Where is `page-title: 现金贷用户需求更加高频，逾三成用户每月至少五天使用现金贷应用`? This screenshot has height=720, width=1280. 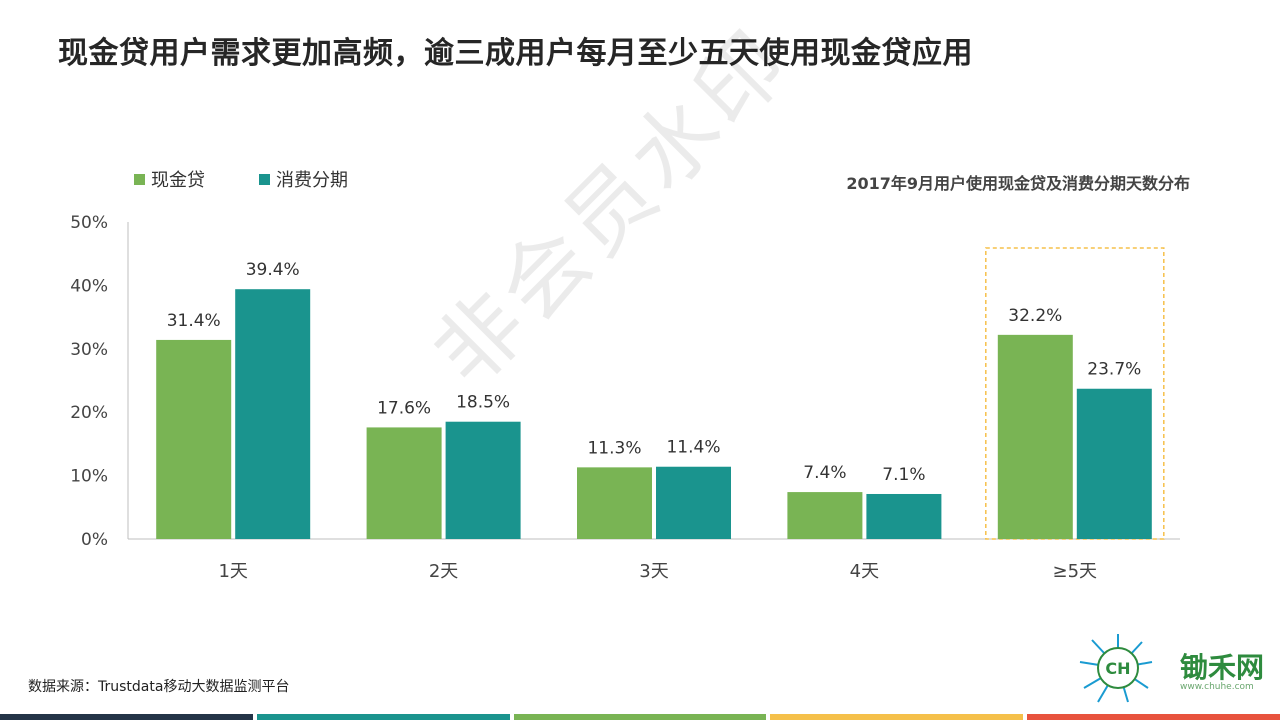
page-title: 现金贷用户需求更加高频，逾三成用户每月至少五天使用现金贷应用 is located at coordinates (515, 53).